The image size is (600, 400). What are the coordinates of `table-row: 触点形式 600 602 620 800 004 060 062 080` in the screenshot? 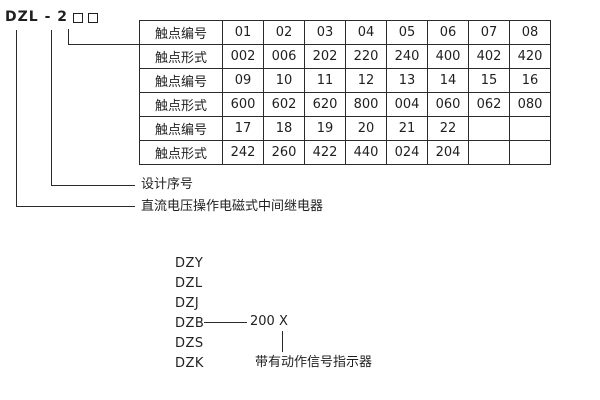 It's located at (345, 104).